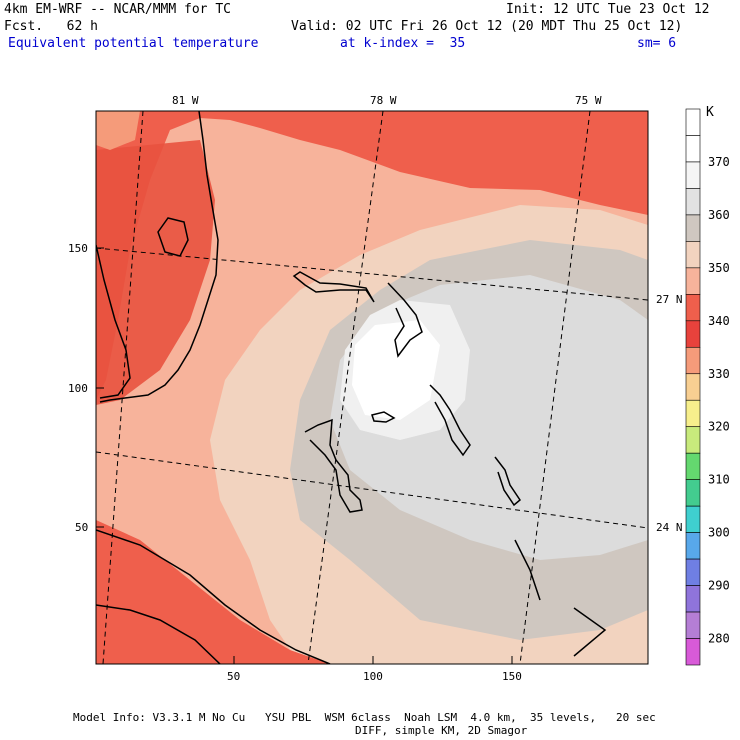  What do you see at coordinates (719, 162) in the screenshot?
I see `colorbar-label: 370` at bounding box center [719, 162].